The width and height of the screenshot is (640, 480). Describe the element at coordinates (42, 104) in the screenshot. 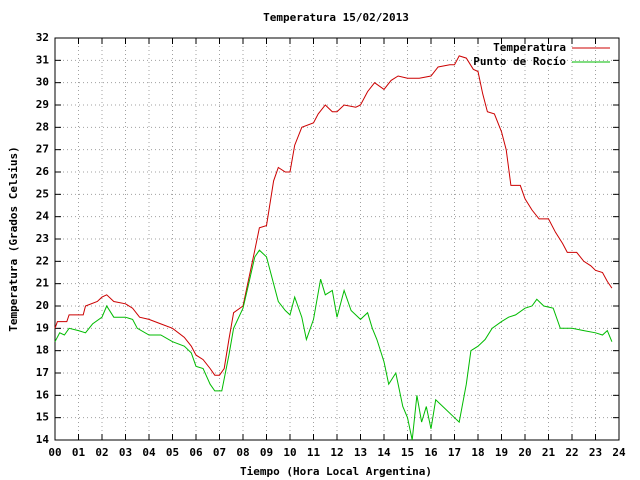

I see `y-tick-label: 29` at that location.